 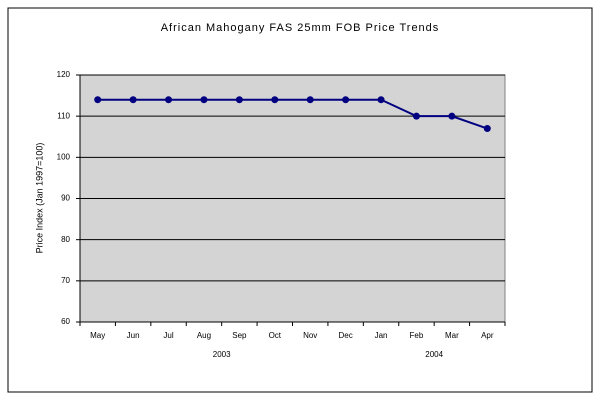 What do you see at coordinates (65, 198) in the screenshot?
I see `y-tick-label: 90` at bounding box center [65, 198].